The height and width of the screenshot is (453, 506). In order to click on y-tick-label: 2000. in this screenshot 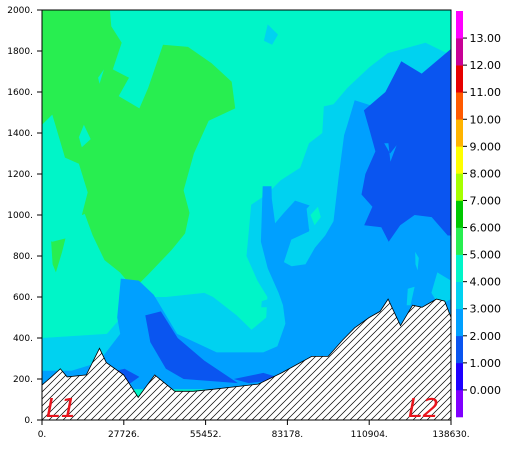, I will do `click(20, 11)`.